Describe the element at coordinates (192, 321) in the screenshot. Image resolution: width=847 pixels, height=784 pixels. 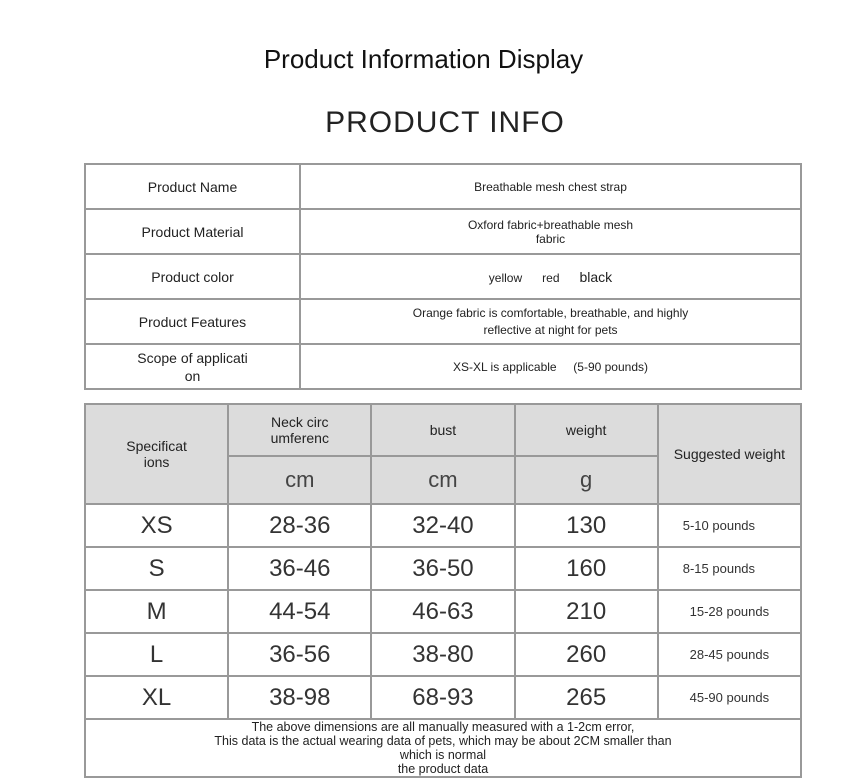
I see `info-label: Product Features` at that location.